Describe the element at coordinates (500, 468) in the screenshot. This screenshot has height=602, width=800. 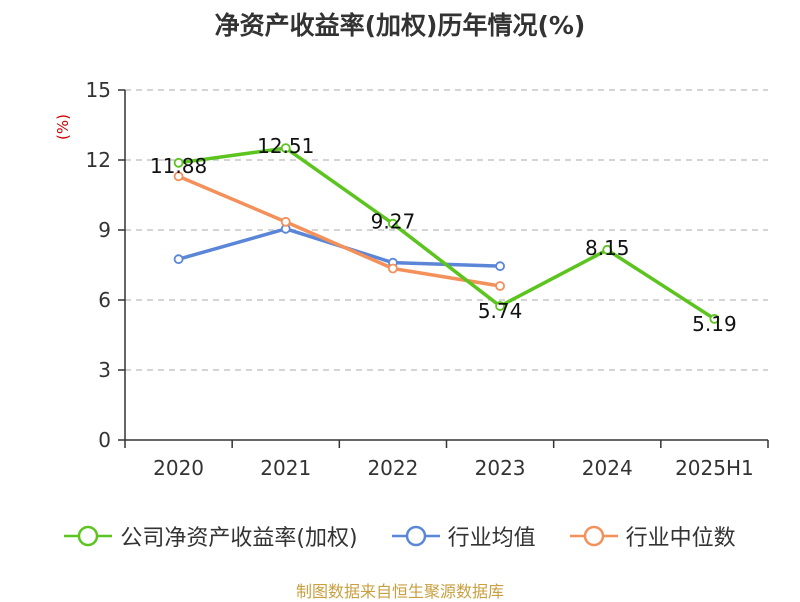
I see `x-tick-label: 2023` at that location.